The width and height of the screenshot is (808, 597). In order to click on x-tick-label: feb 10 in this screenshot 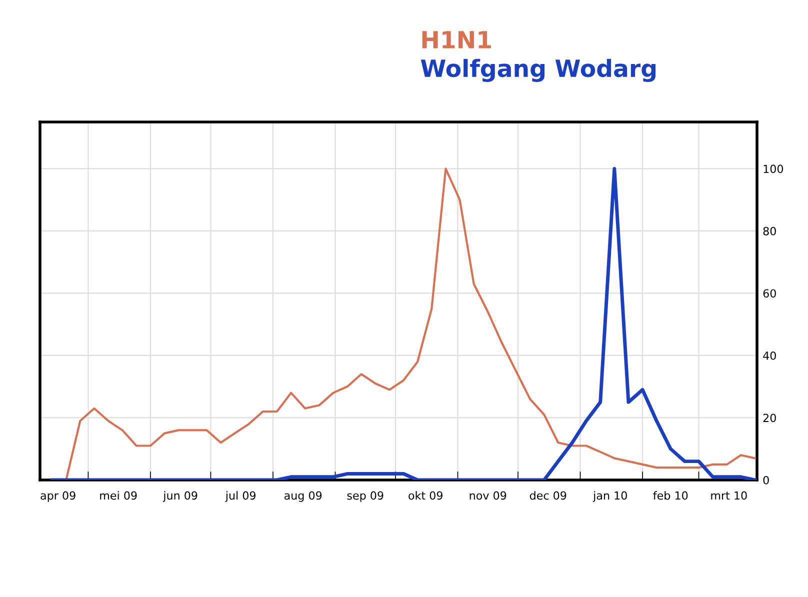, I will do `click(670, 495)`.